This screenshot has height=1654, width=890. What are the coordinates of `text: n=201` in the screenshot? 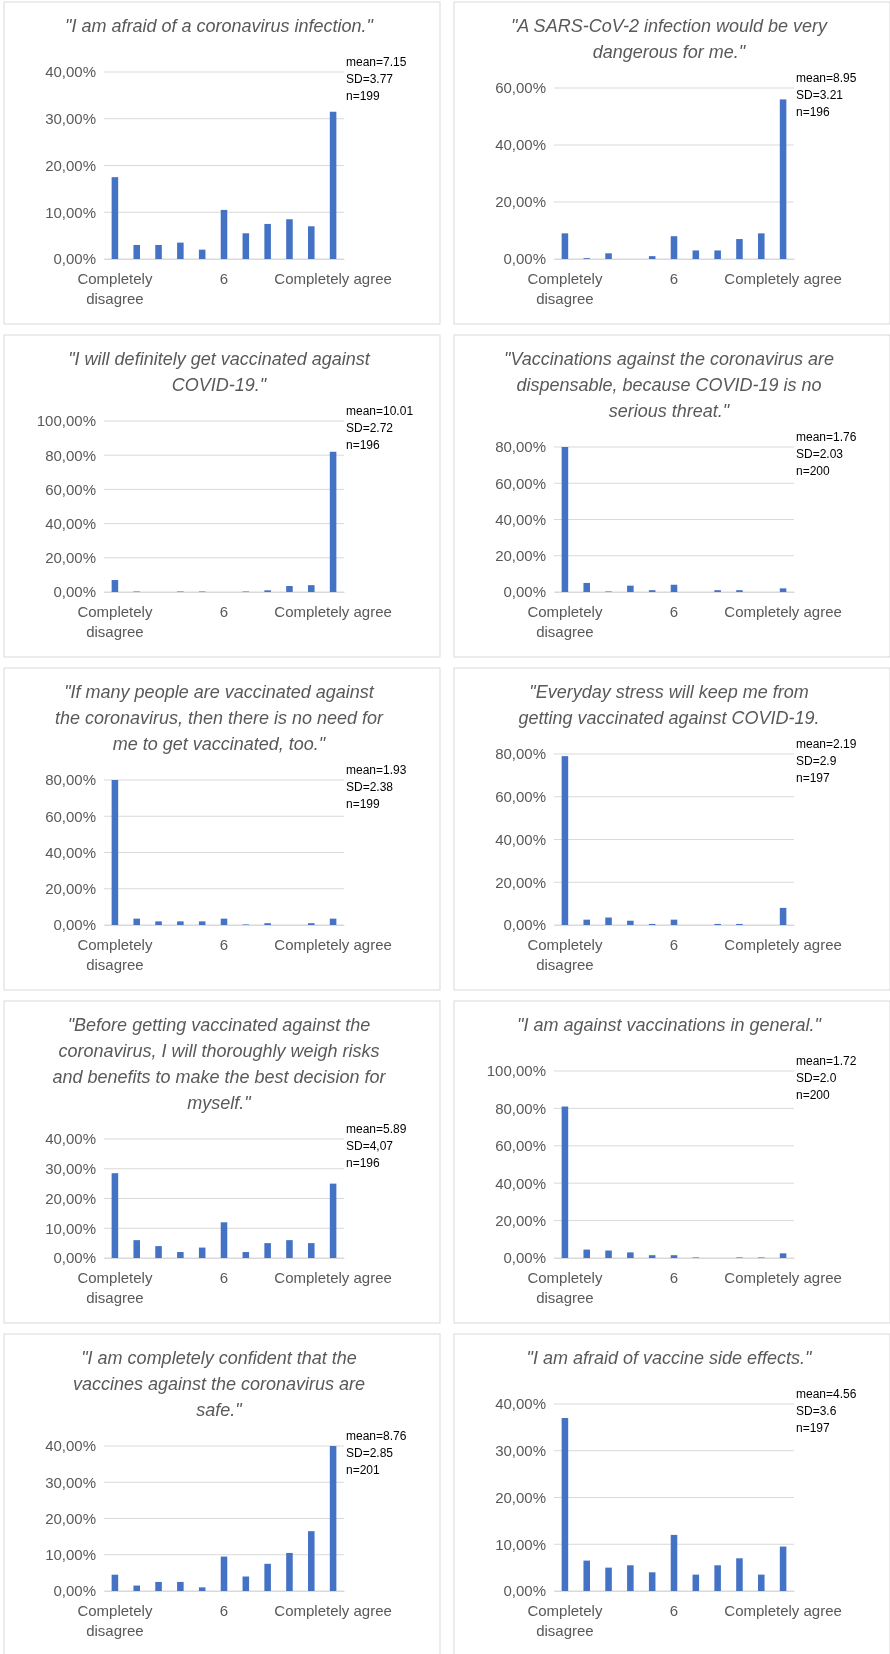 It's located at (363, 1470).